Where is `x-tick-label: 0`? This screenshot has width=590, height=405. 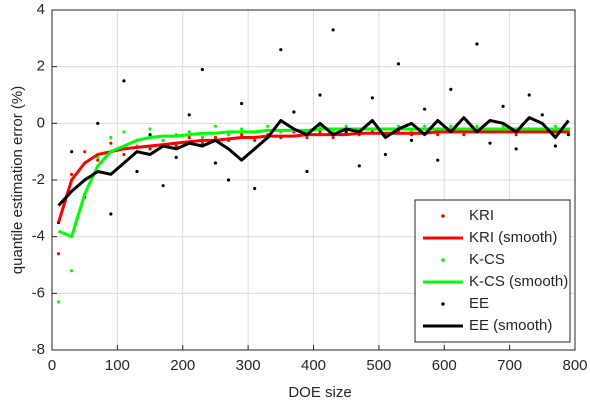 x-tick-label: 0 is located at coordinates (52, 365).